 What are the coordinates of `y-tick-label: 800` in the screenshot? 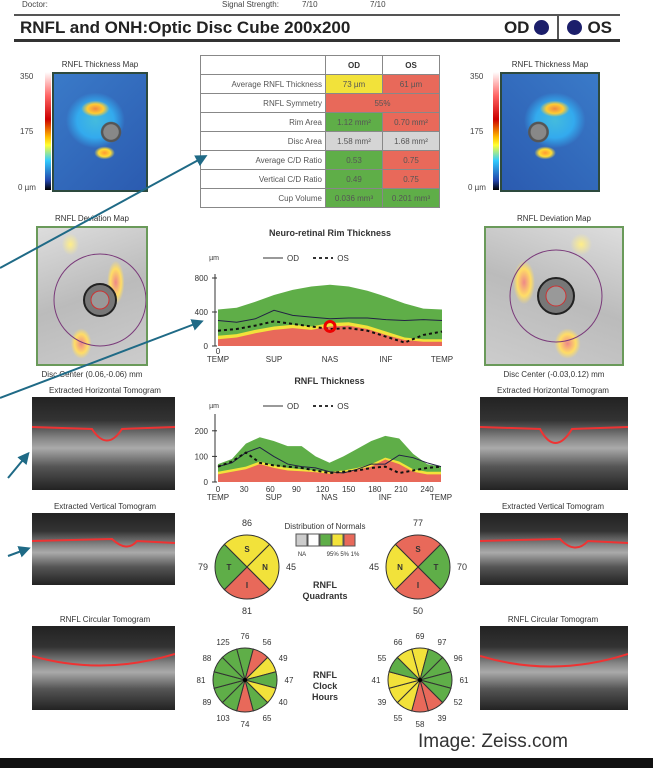 It's located at (202, 278).